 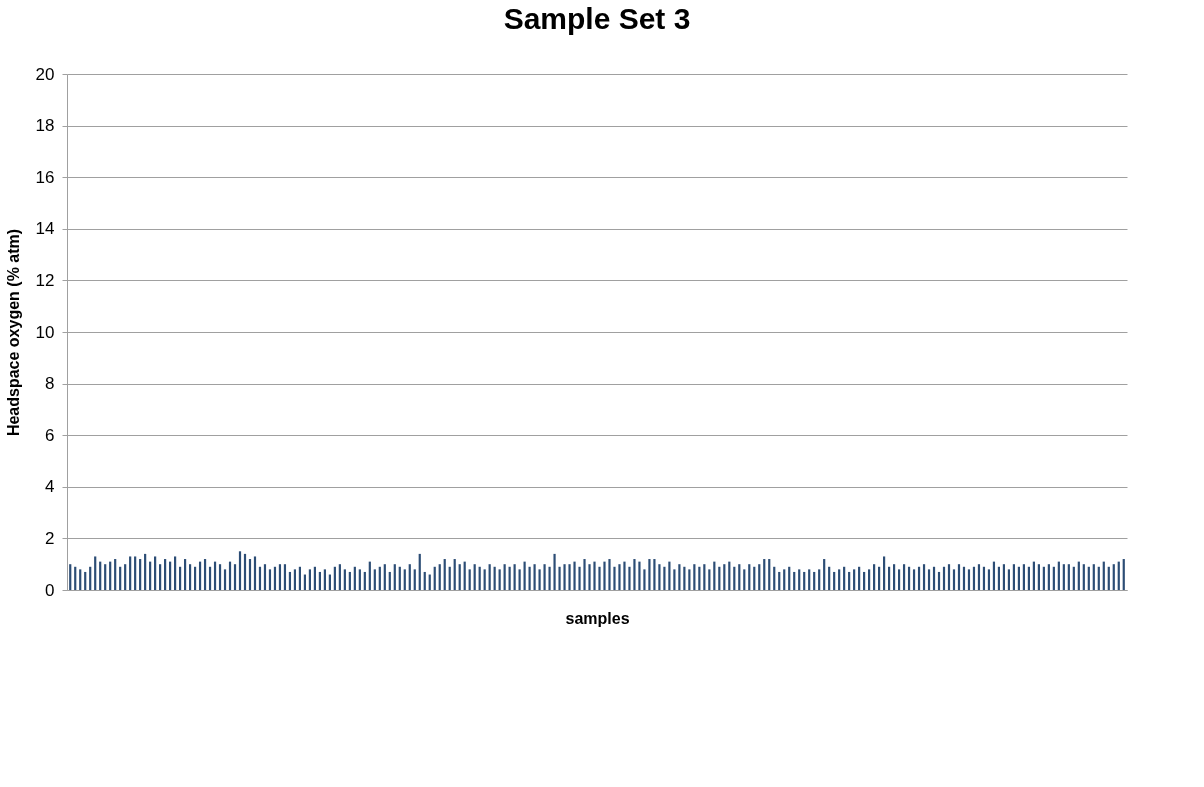 What do you see at coordinates (13, 332) in the screenshot?
I see `y-axis-title: Headspace oxygen (% atm)` at bounding box center [13, 332].